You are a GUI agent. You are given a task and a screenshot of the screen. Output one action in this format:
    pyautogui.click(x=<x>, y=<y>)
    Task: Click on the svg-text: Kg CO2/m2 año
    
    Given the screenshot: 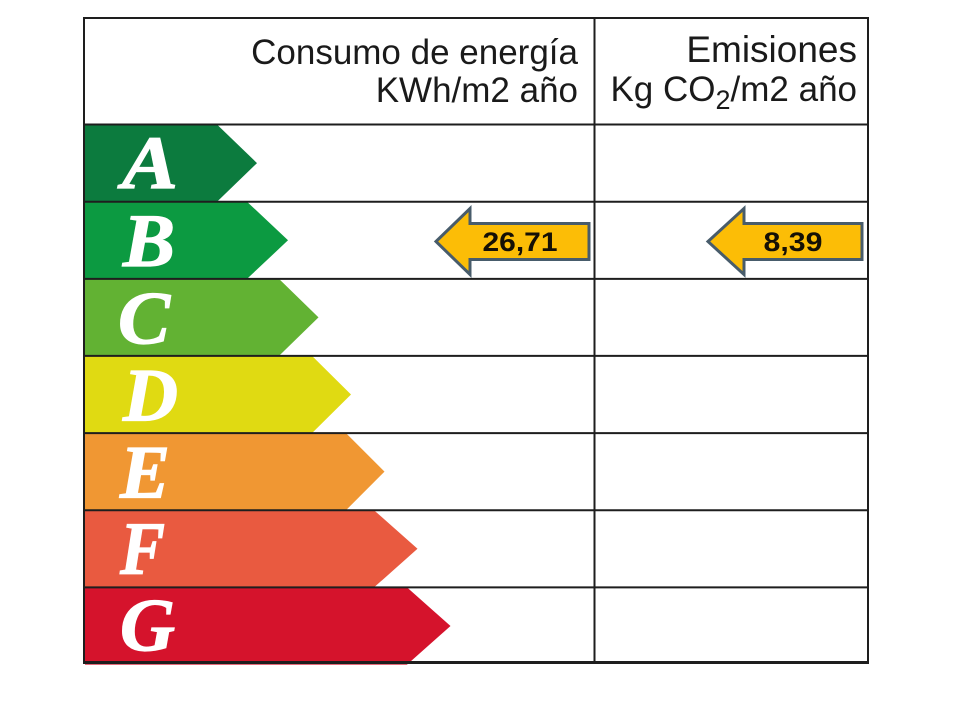 What is the action you would take?
    pyautogui.click(x=733, y=92)
    